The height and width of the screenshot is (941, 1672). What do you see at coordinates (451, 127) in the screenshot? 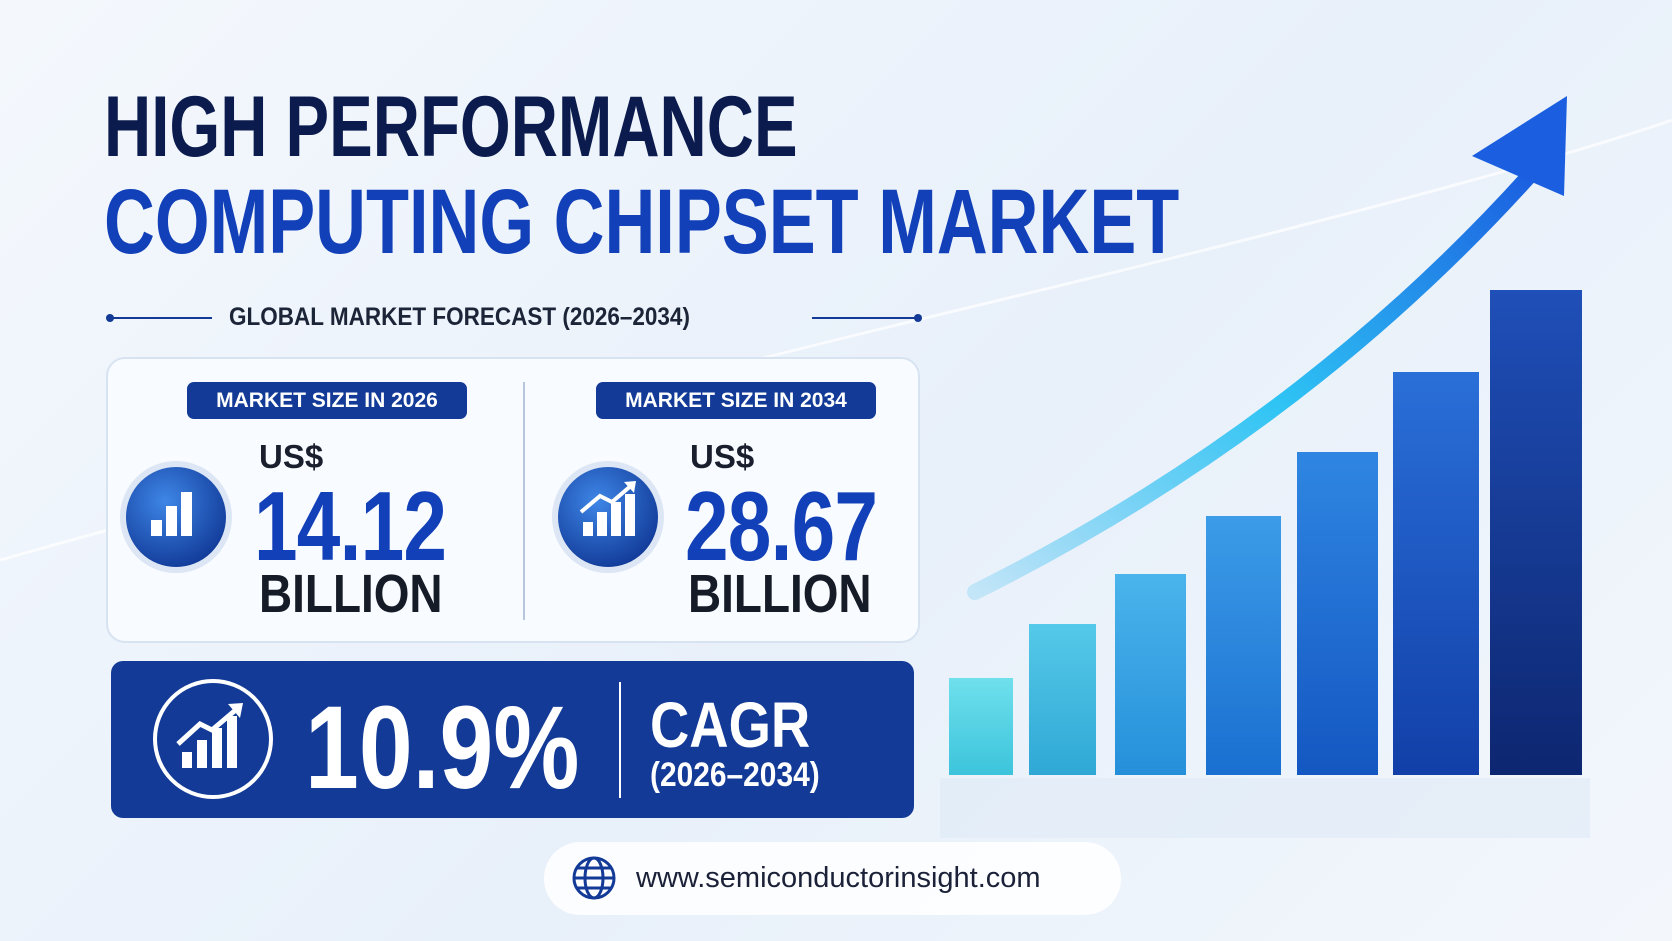
I see `title: HIGH PERFORMANCE` at bounding box center [451, 127].